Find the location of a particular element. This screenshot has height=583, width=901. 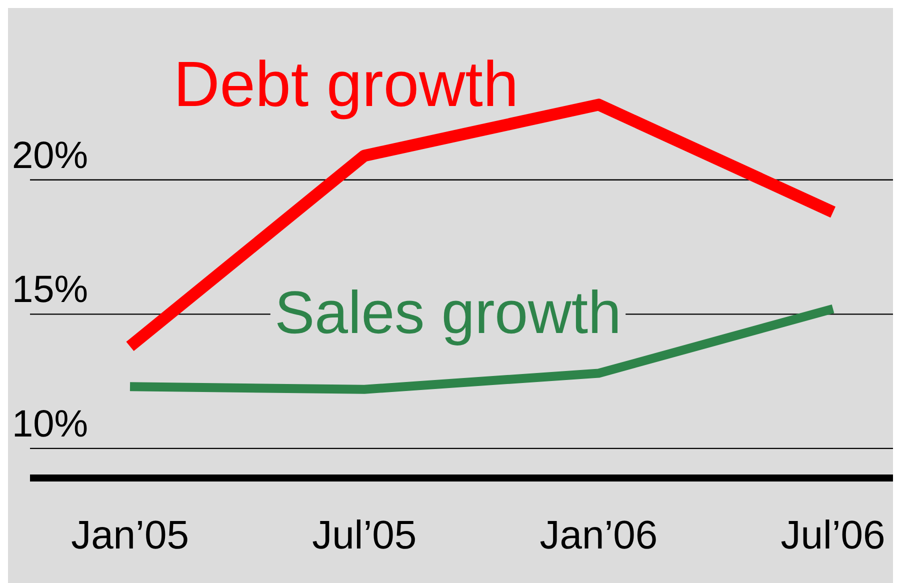

y-tick-label: 20% is located at coordinates (50, 155).